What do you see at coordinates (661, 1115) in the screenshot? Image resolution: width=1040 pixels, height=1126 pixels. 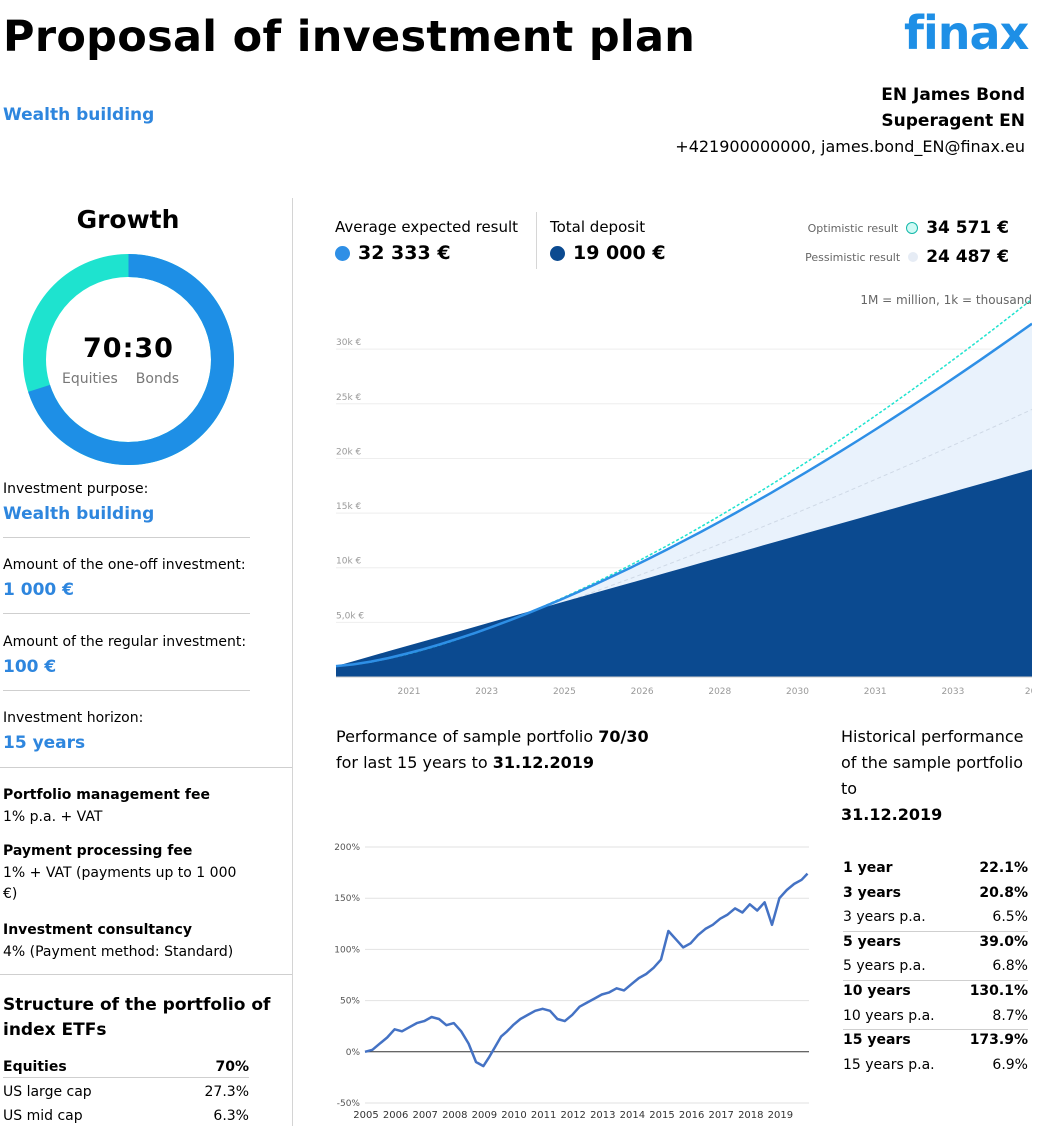 I see `x-tick-label: 2015` at bounding box center [661, 1115].